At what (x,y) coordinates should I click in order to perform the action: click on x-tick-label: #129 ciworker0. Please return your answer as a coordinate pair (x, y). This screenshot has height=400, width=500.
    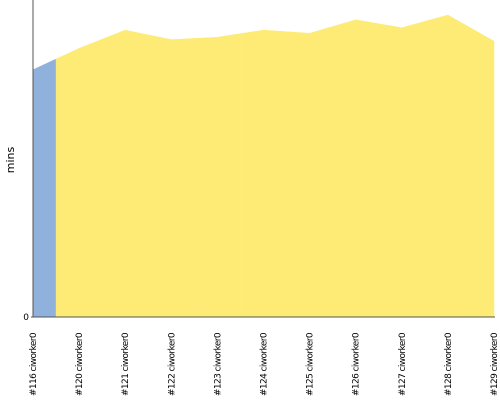
    Looking at the image, I should click on (495, 364).